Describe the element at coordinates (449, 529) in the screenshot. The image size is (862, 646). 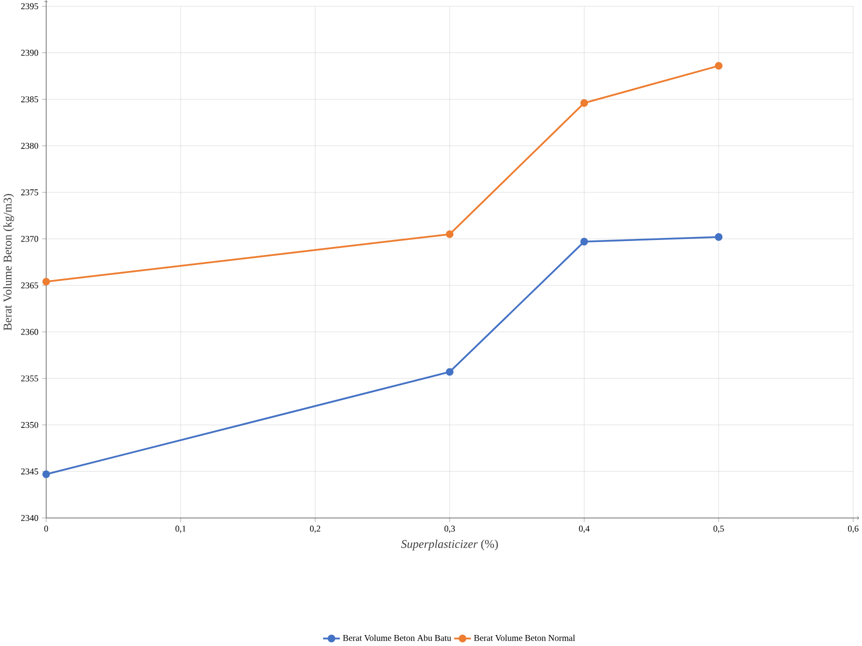
I see `x-tick-label: 0,3` at that location.